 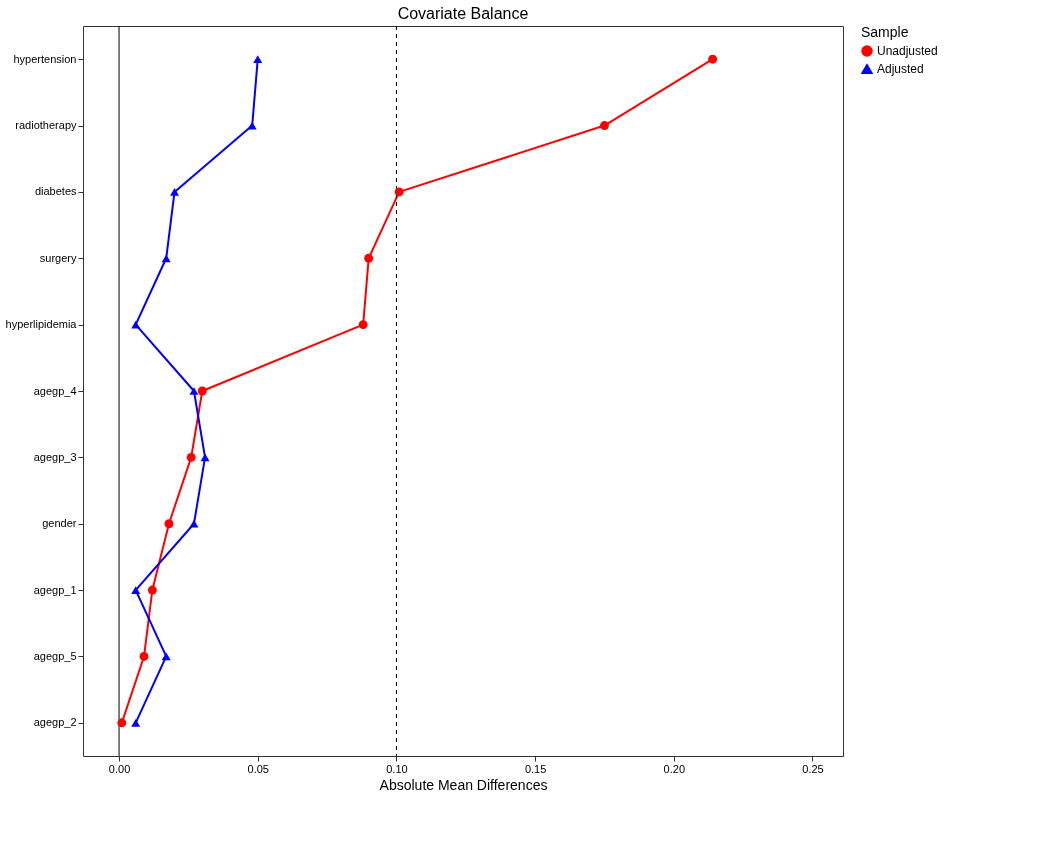 What do you see at coordinates (55, 589) in the screenshot?
I see `y-tick-label: agegp_1` at bounding box center [55, 589].